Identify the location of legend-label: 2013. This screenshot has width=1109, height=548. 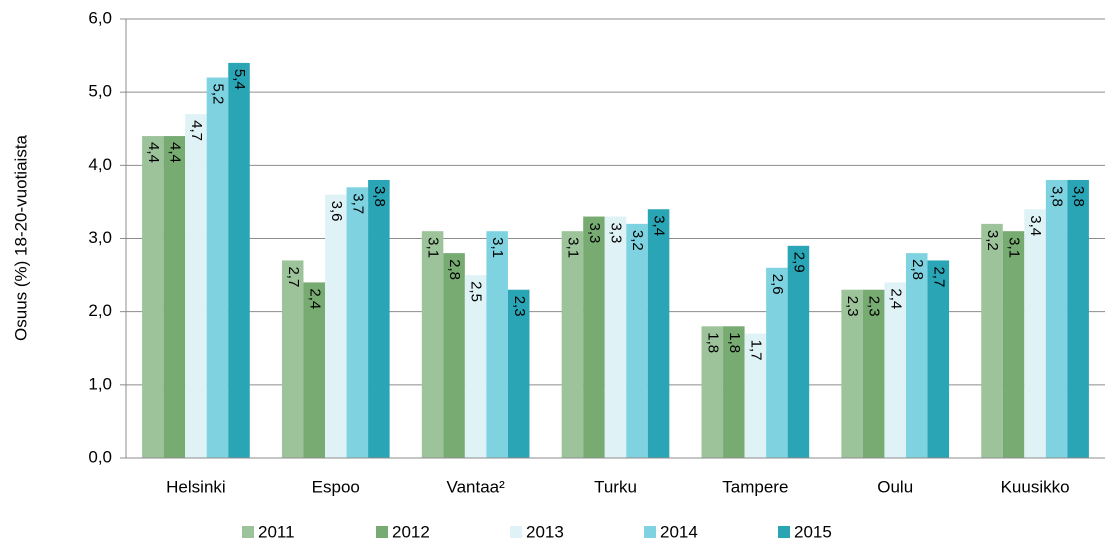
(545, 531).